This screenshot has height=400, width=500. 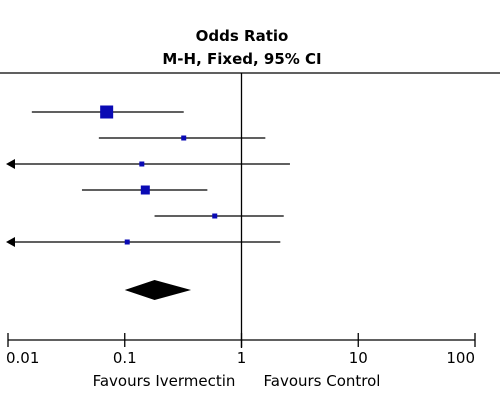 I want to click on x-tick-label: 100, so click(x=460, y=358).